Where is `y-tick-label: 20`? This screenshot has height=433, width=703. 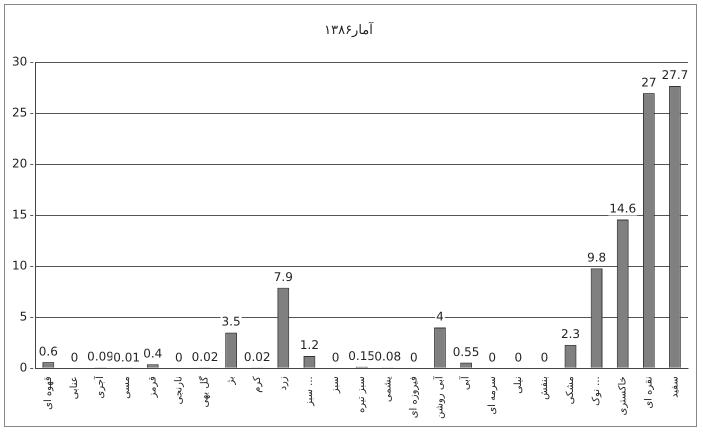 y-tick-label: 20 is located at coordinates (20, 163).